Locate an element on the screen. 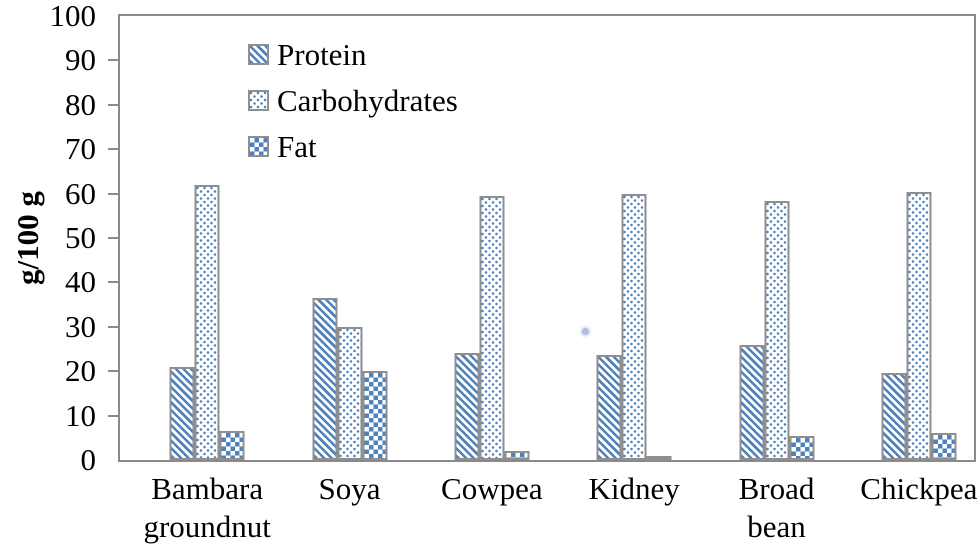  x-tick-label-soya: Soya is located at coordinates (350, 489).